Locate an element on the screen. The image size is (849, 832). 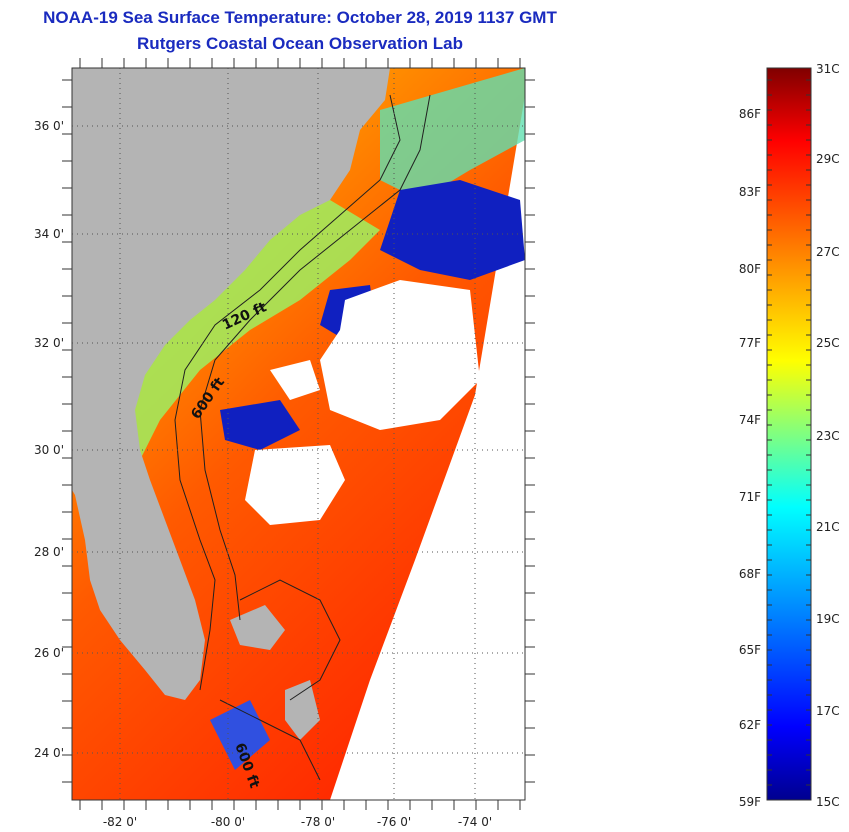
lat-label-28: 28 0' is located at coordinates (49, 552).